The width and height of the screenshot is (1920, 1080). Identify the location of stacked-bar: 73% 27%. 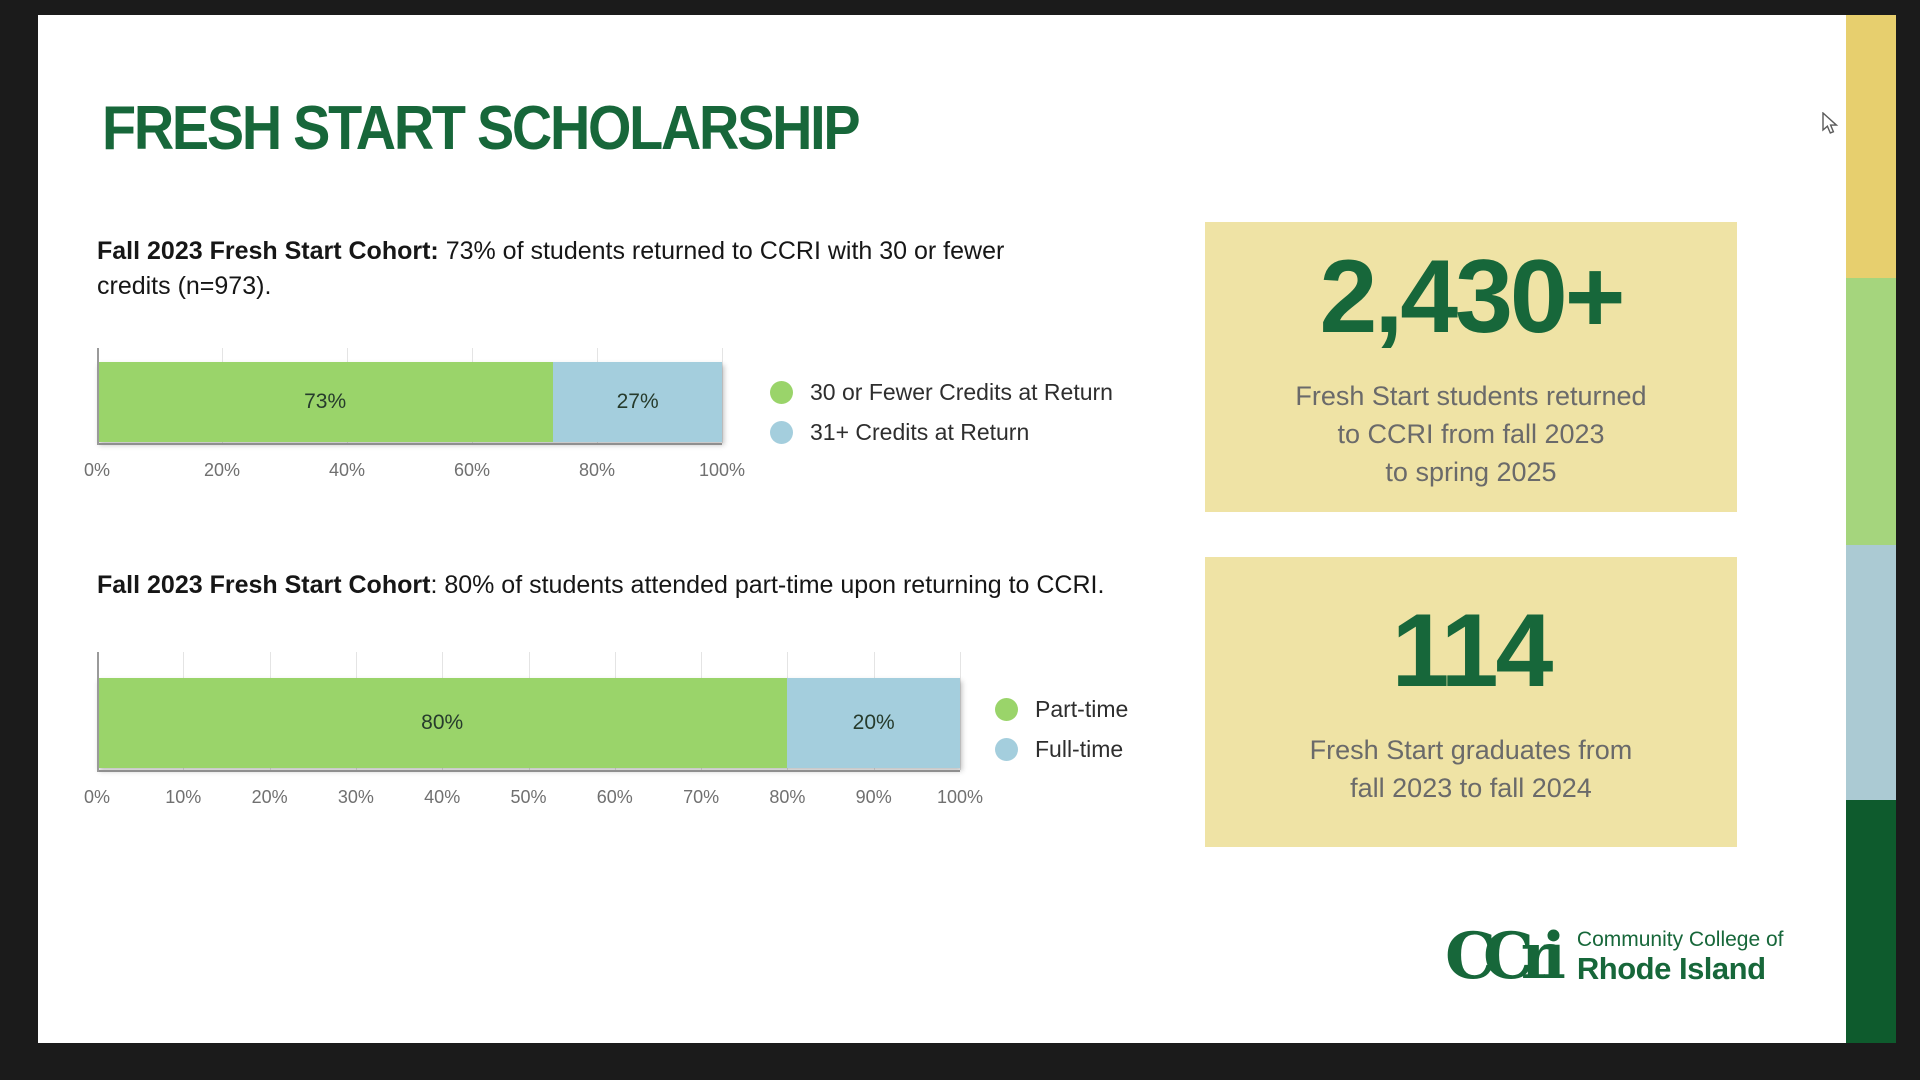
(409, 402).